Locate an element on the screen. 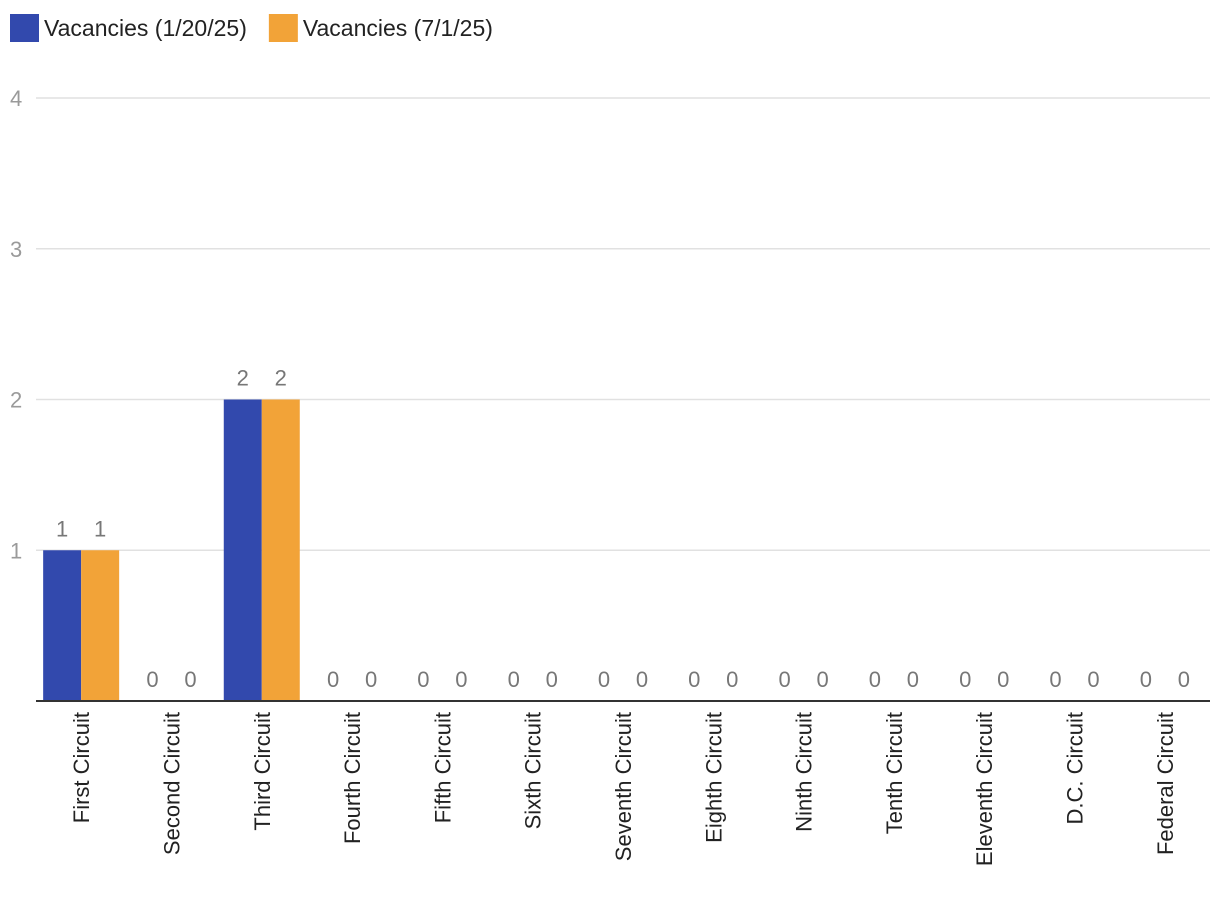 This screenshot has height=899, width=1220. value-label-2-1: 1 is located at coordinates (100, 528).